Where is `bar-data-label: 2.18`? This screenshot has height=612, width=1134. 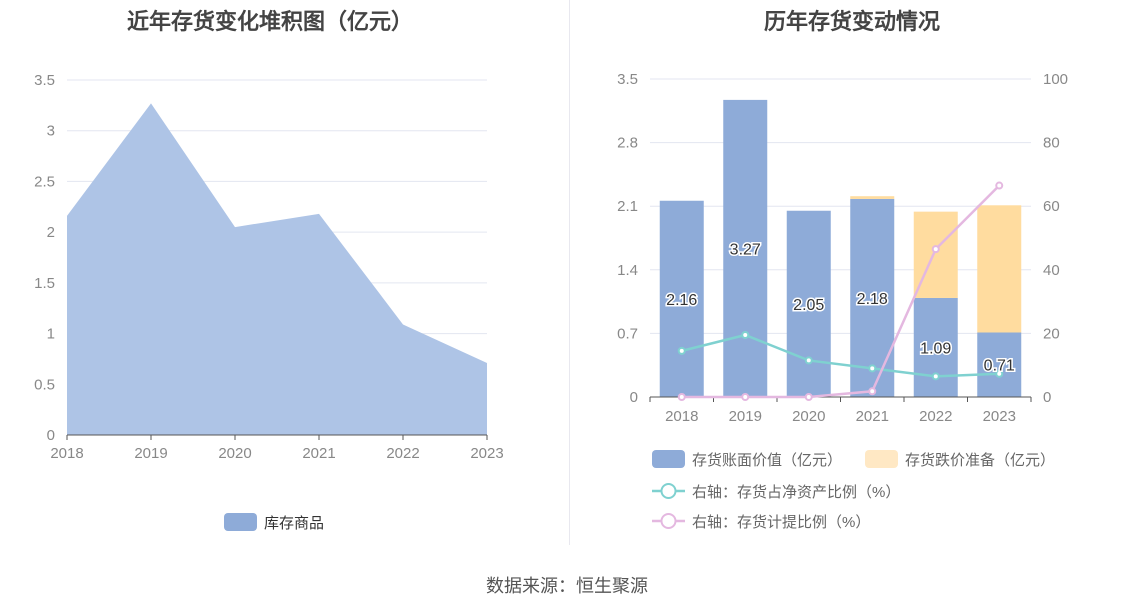 bar-data-label: 2.18 is located at coordinates (872, 299).